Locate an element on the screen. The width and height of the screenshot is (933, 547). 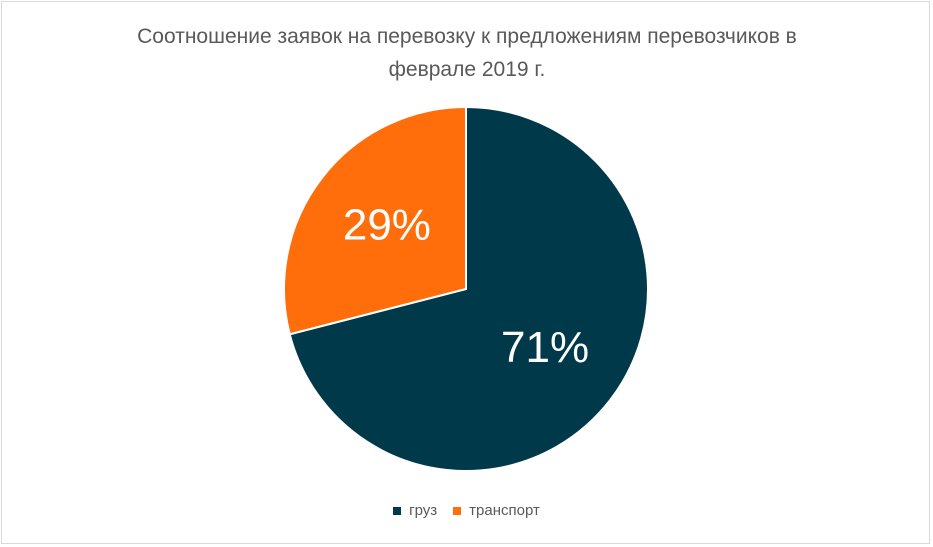
legend: груз транспорт is located at coordinates (466, 510).